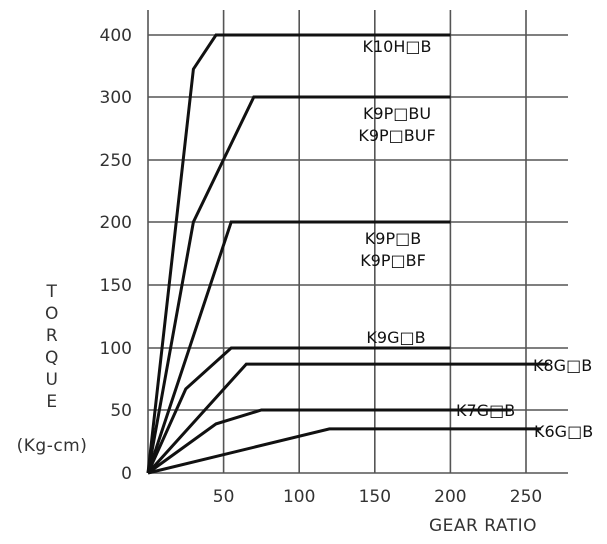 The image size is (607, 544). I want to click on y-axis-unit: (Kg-cm), so click(52, 446).